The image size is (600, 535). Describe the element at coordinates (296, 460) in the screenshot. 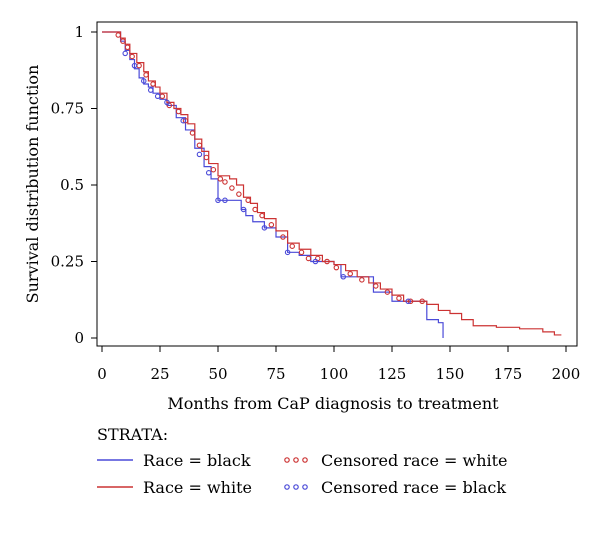

I see `legend-swatch-censored-white` at that location.